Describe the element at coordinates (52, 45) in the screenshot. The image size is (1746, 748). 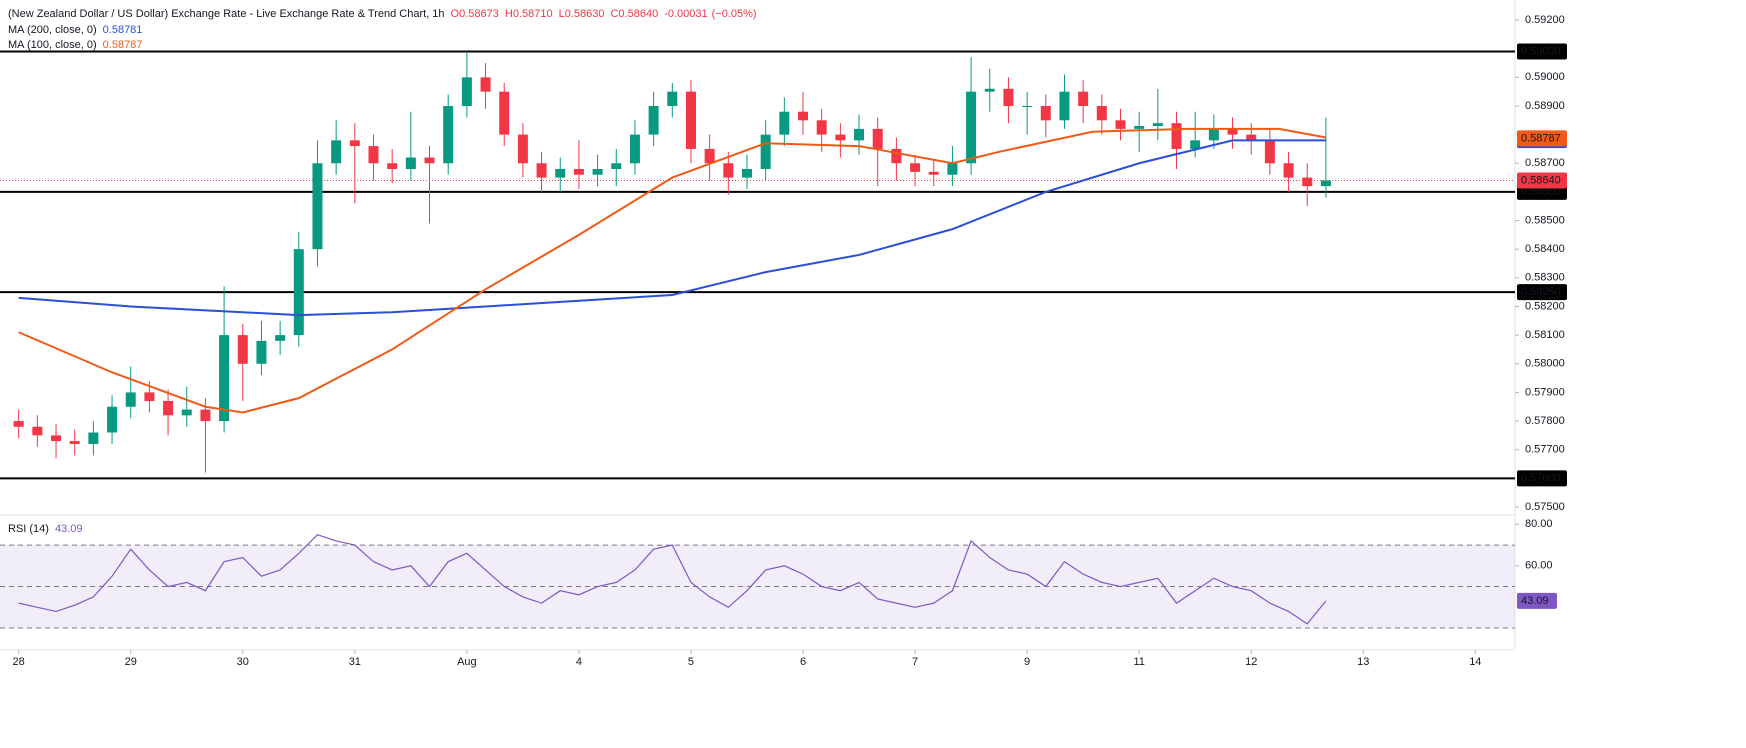
I see `legend-name: MA (100, close, 0)` at that location.